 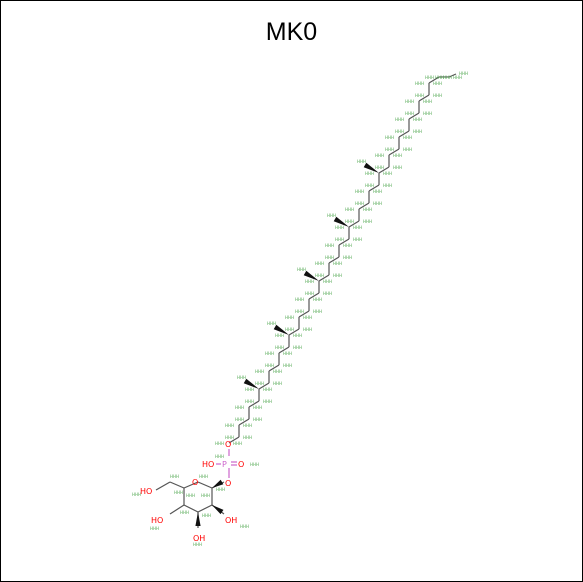 I want to click on ring-oxygen-label: O, so click(x=195, y=482).